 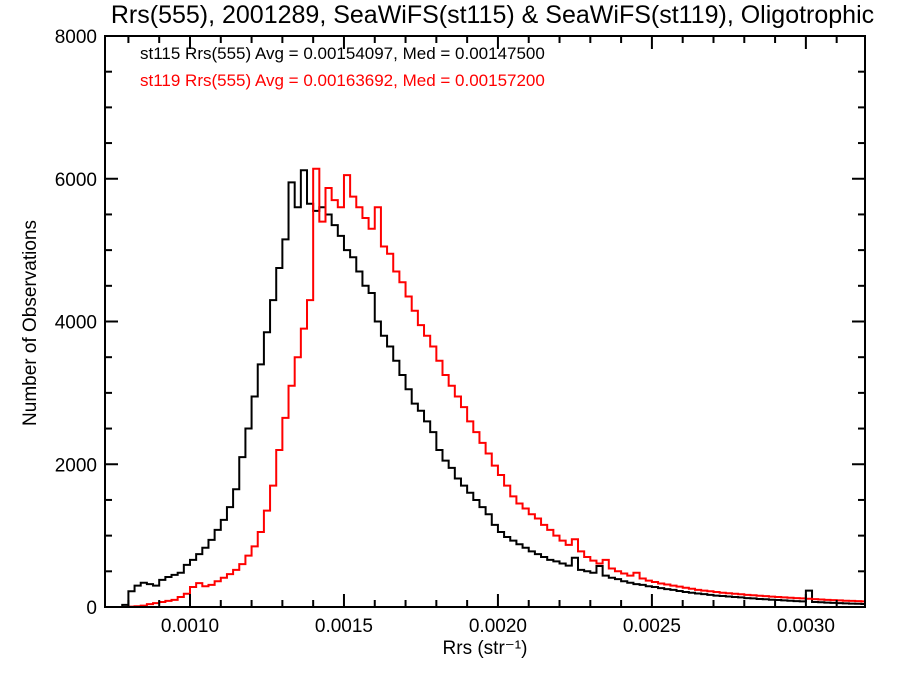 I want to click on y-tick-label: 4000, so click(x=76, y=323).